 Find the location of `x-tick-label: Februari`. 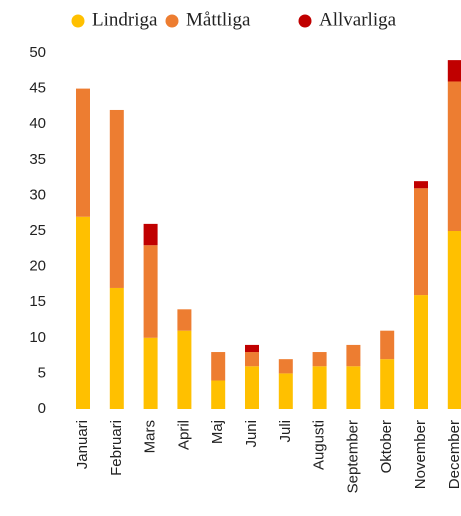

x-tick-label: Februari is located at coordinates (116, 448).